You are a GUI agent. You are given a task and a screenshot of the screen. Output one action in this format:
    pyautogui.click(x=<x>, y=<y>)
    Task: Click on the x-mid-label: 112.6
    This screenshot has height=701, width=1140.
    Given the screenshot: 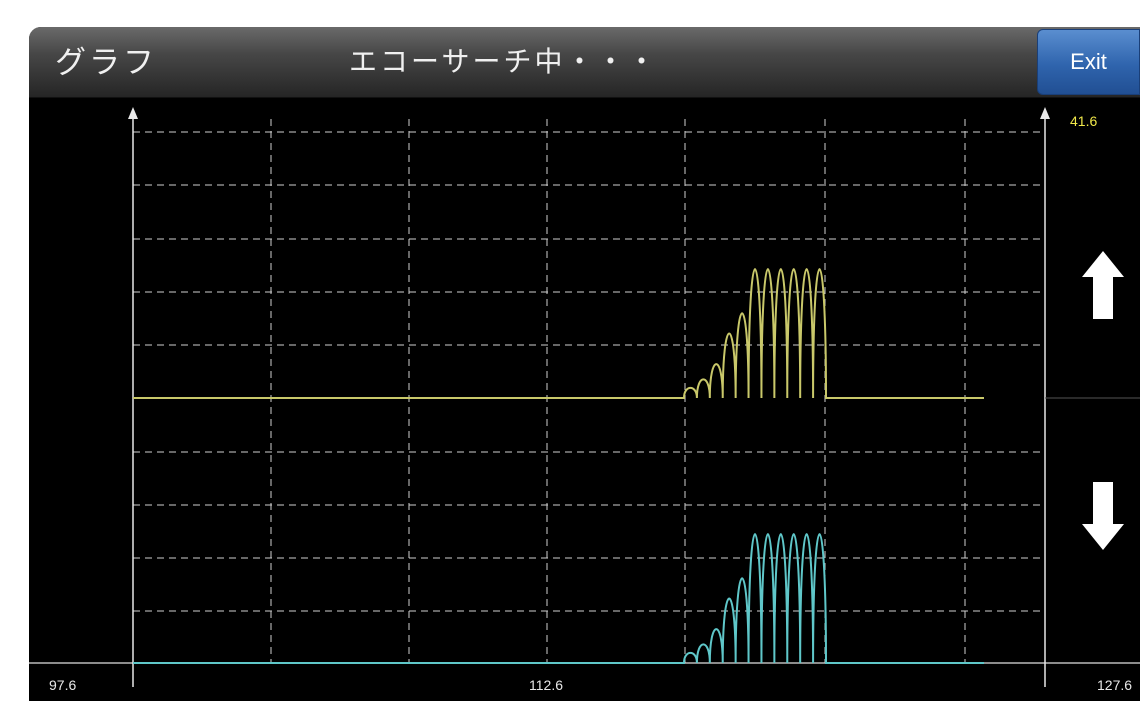 What is the action you would take?
    pyautogui.click(x=546, y=685)
    